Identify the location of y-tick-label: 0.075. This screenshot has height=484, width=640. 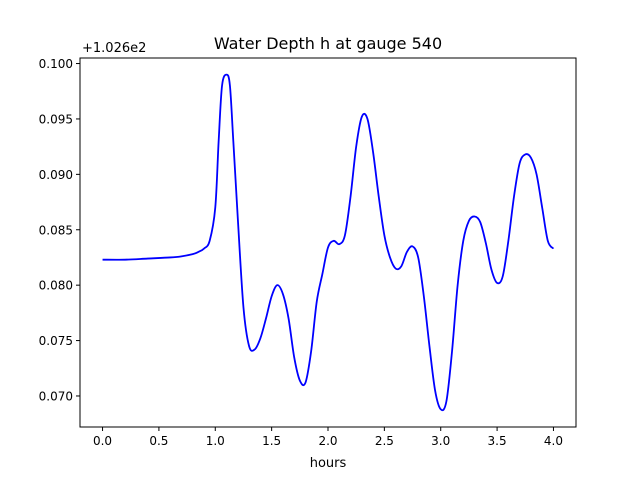
(56, 341).